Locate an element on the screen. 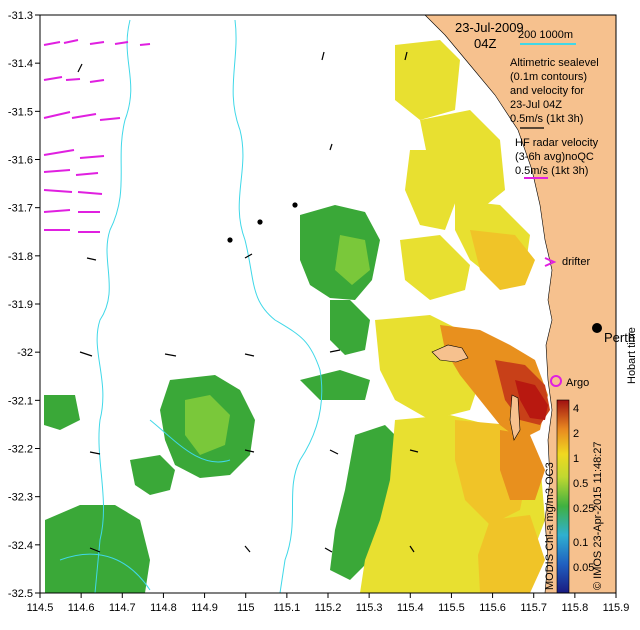  svg-text: 0.25 is located at coordinates (583, 509).